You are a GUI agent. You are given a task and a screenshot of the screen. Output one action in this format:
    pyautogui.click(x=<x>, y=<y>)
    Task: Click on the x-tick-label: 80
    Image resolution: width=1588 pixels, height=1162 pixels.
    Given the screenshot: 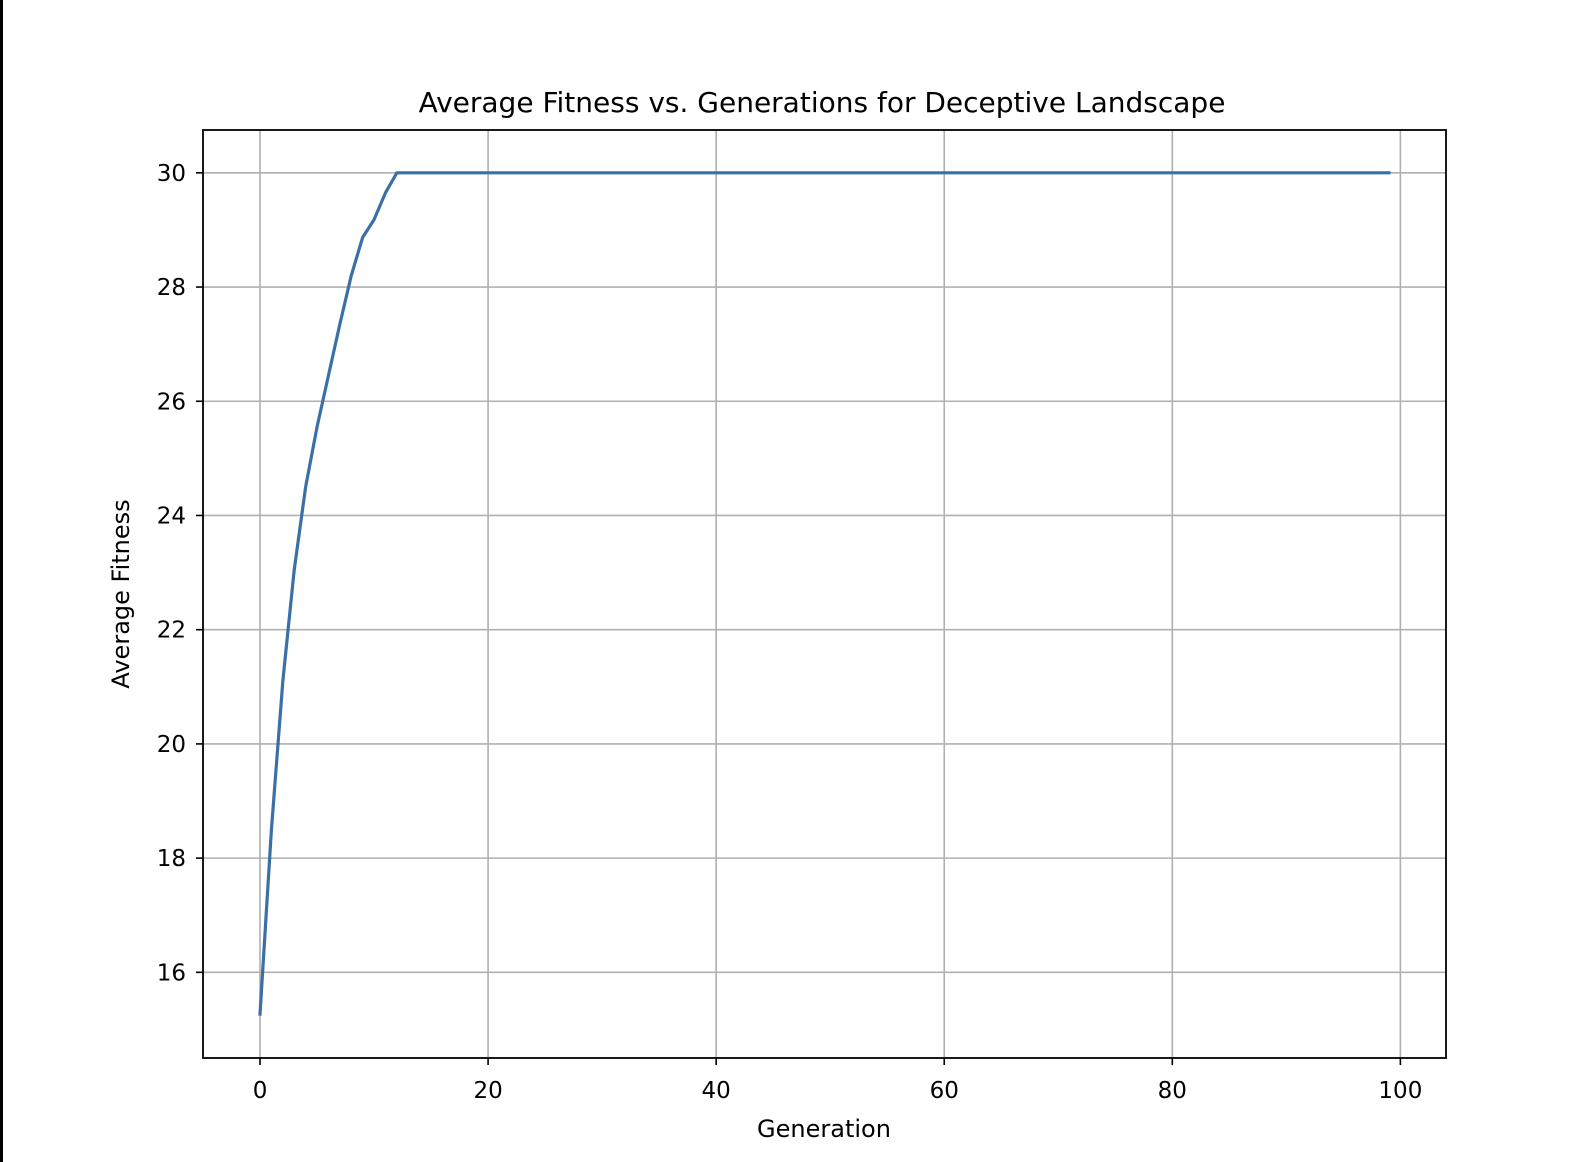 What is the action you would take?
    pyautogui.click(x=1172, y=1091)
    